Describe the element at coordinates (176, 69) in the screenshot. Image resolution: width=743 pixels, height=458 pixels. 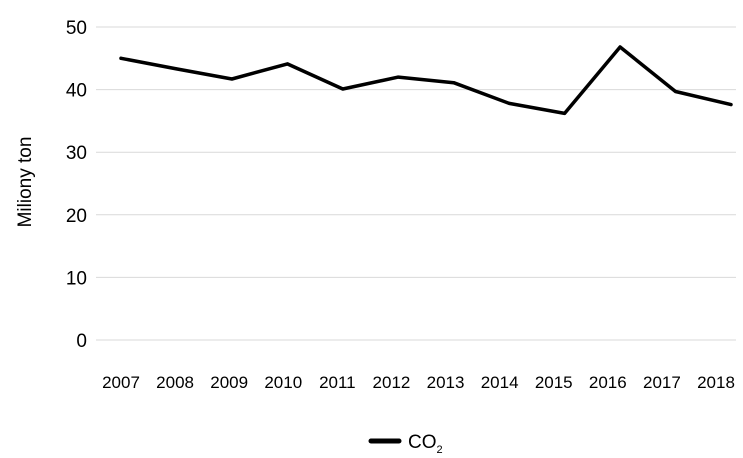
I see `data-point-2008` at that location.